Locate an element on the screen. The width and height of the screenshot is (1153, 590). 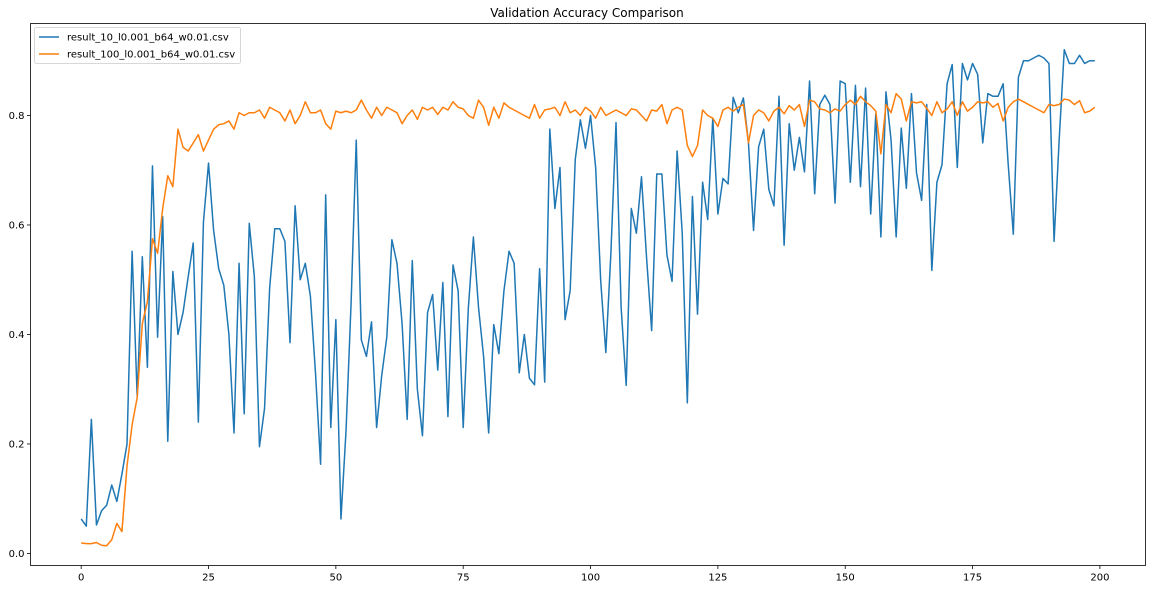
x-tick-label: 150 is located at coordinates (845, 578).